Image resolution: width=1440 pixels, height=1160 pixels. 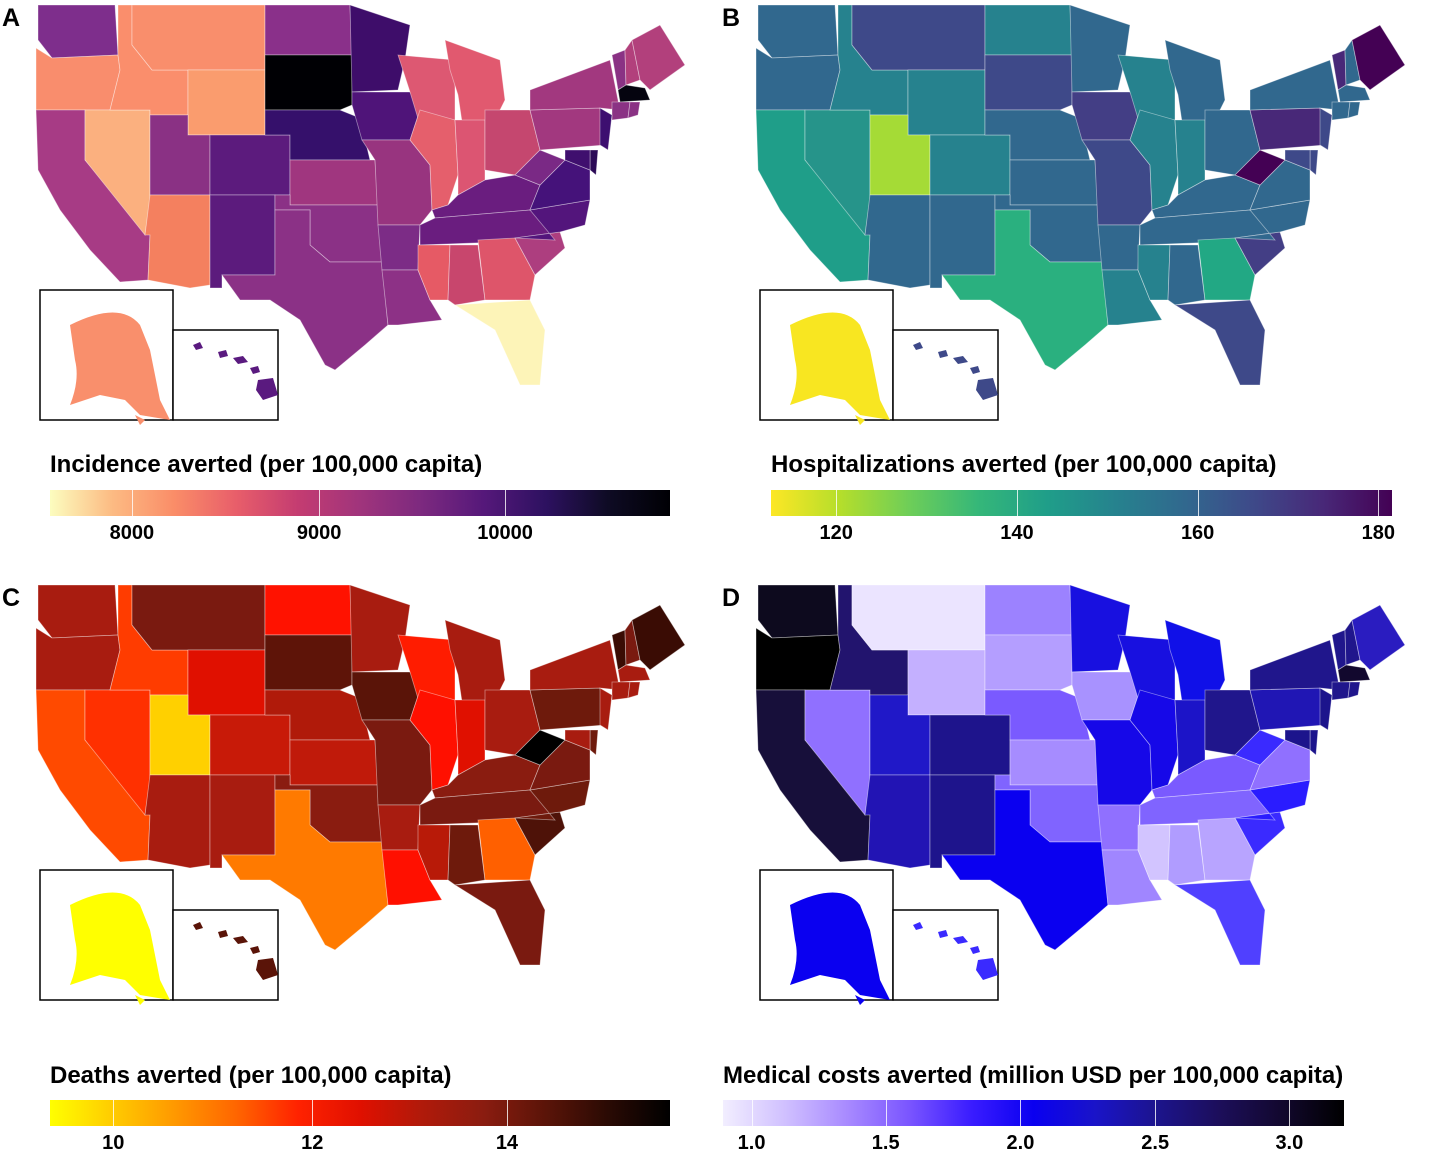 I want to click on colorbar-tick-label: 1.0, so click(x=751, y=1143).